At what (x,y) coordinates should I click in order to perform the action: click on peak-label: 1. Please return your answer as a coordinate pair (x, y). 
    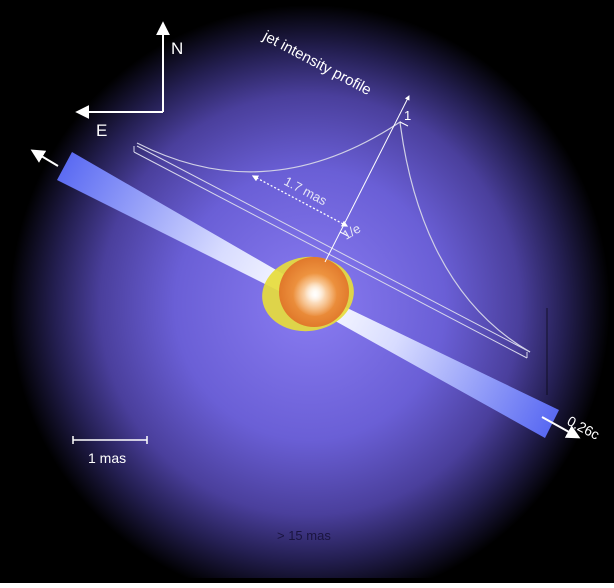
    Looking at the image, I should click on (407, 115).